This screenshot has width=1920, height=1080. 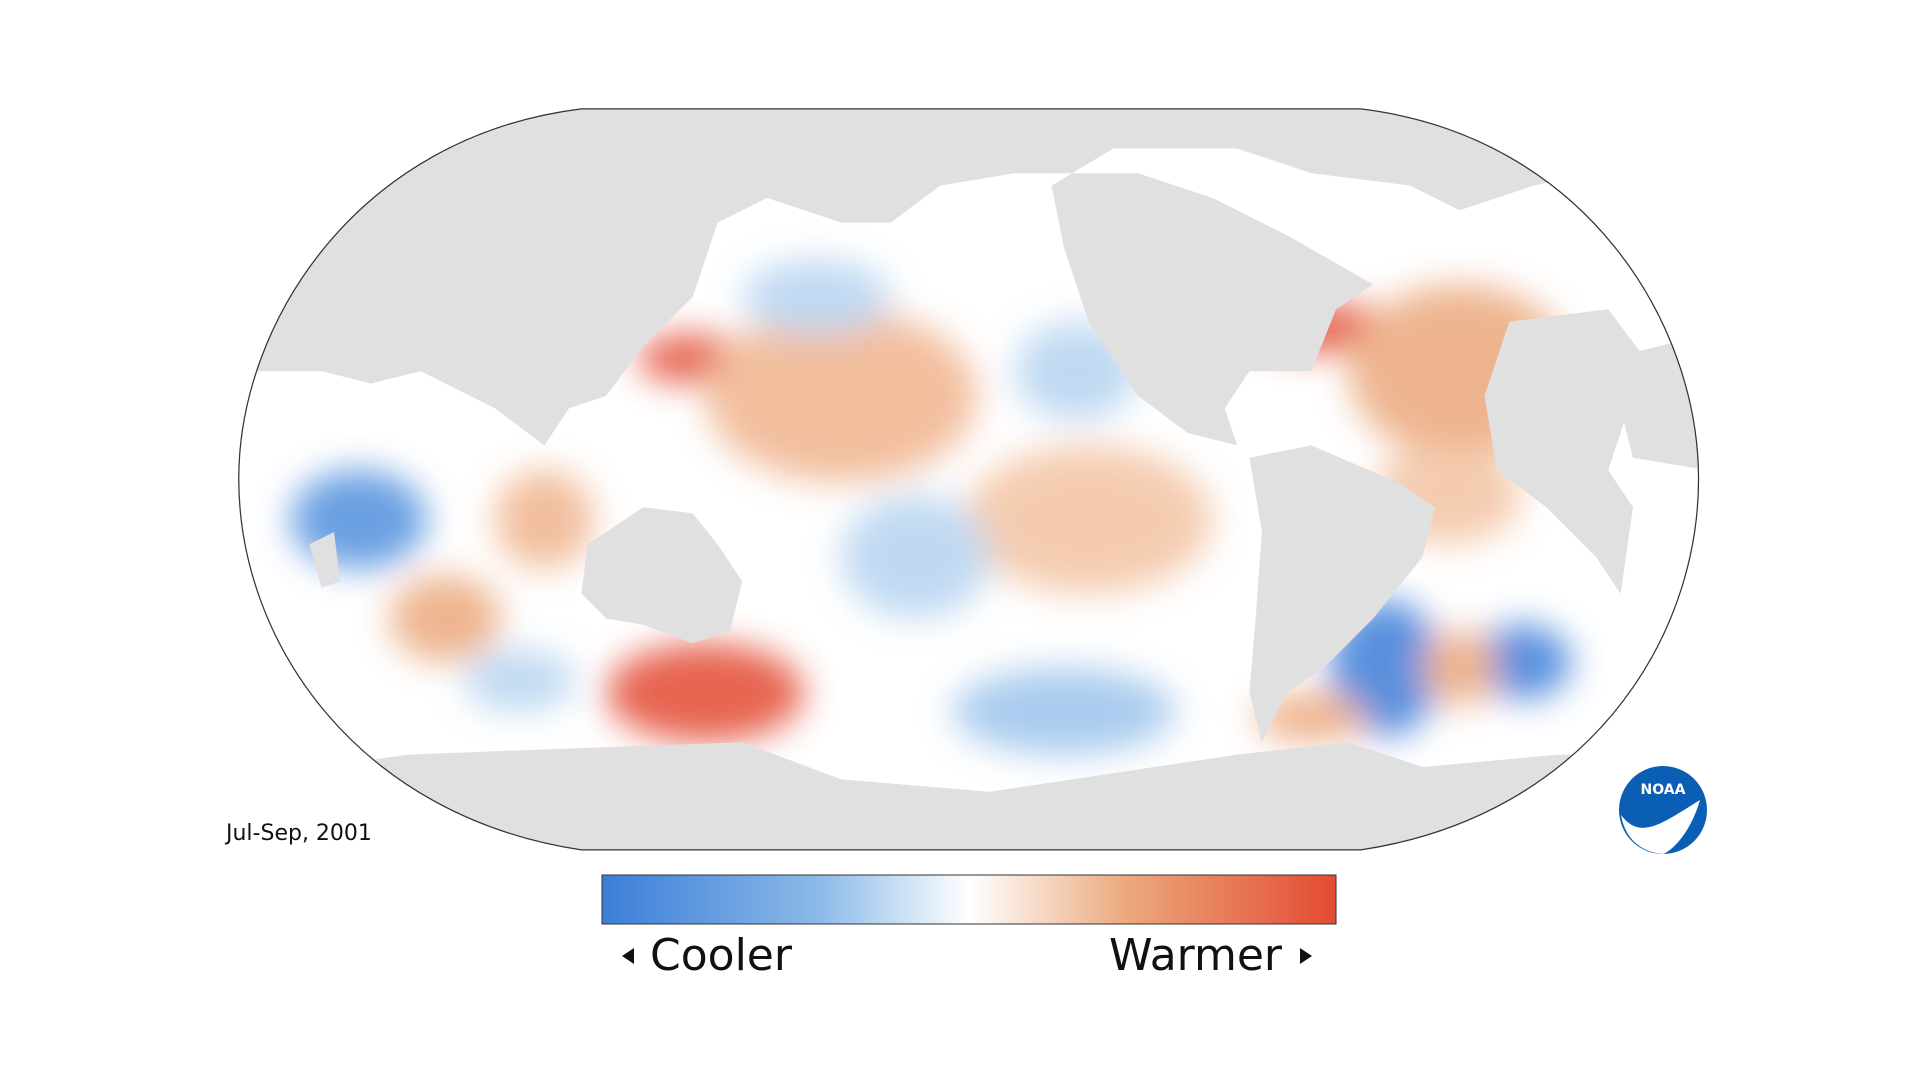 What do you see at coordinates (628, 956) in the screenshot?
I see `cooler-arrow` at bounding box center [628, 956].